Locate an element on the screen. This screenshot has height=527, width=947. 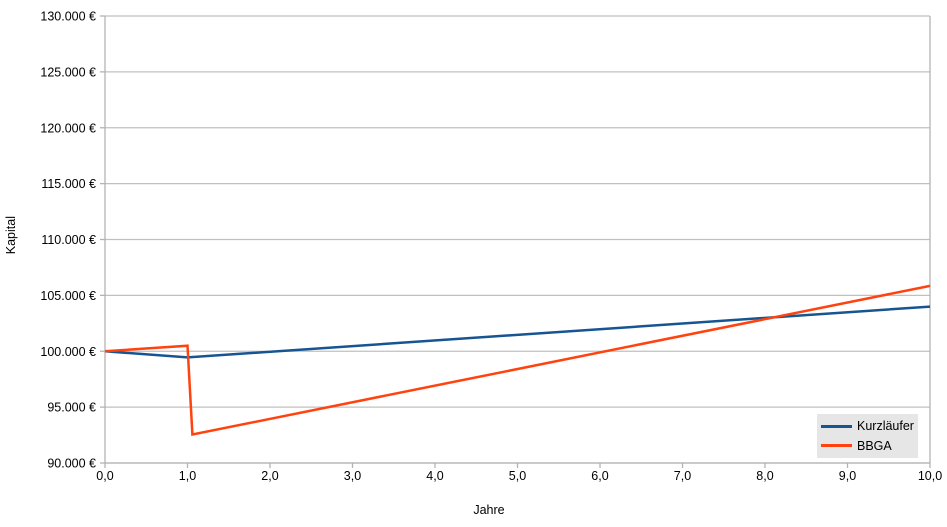
y-tick-label: 100.000 € is located at coordinates (68, 352).